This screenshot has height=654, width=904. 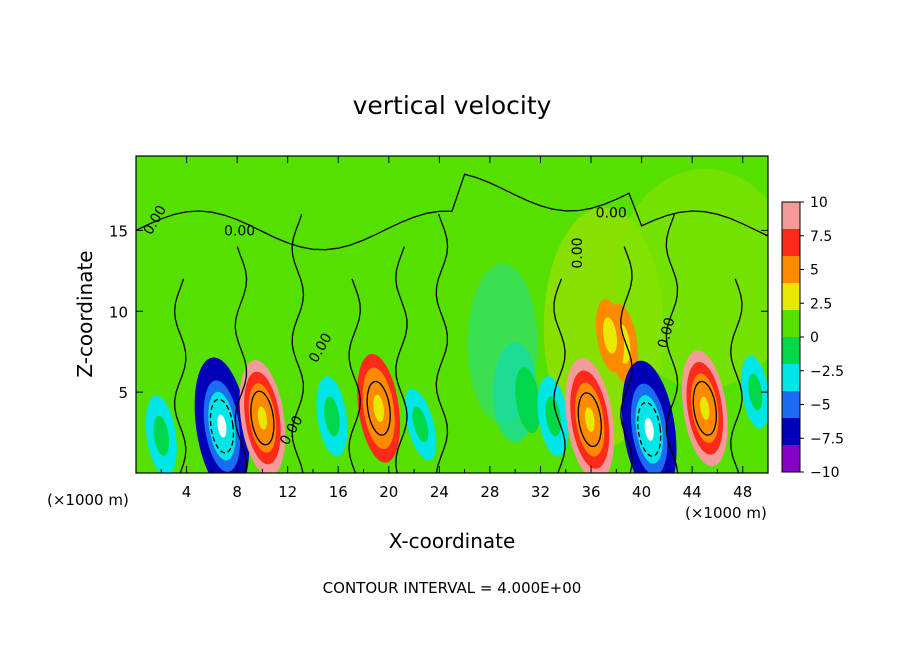 I want to click on y-tick-labels: 5 10 15, so click(x=118, y=312).